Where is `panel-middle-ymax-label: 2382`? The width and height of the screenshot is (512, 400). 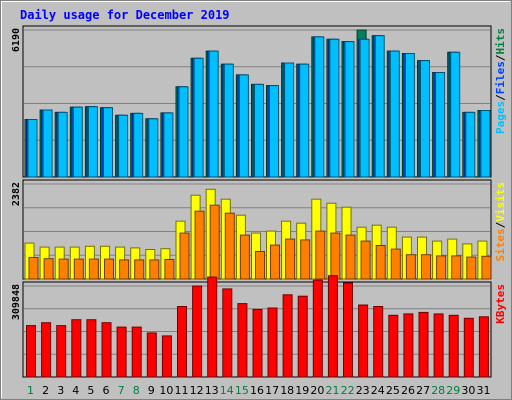 panel-middle-ymax-label: 2382 is located at coordinates (16, 194).